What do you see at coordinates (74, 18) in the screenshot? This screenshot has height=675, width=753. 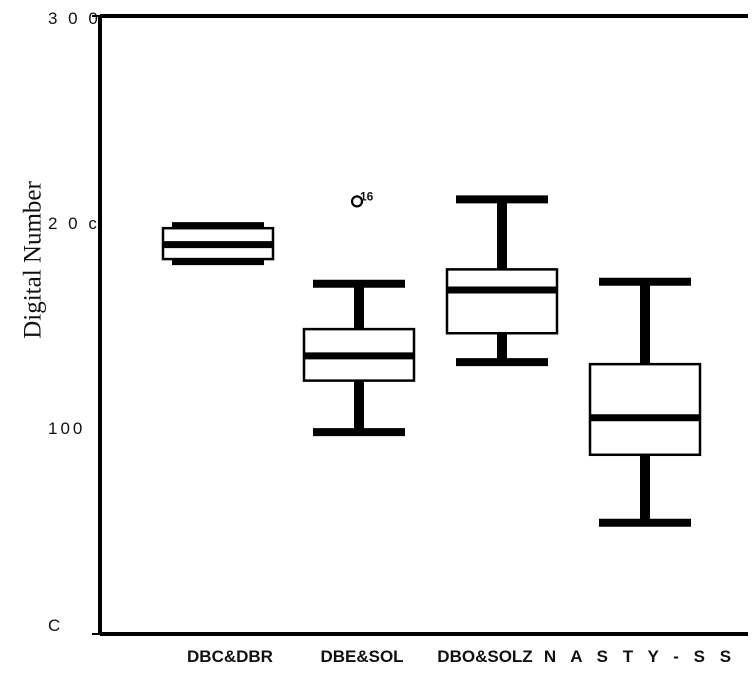 I see `y-tick-label: 3 0 0` at bounding box center [74, 18].